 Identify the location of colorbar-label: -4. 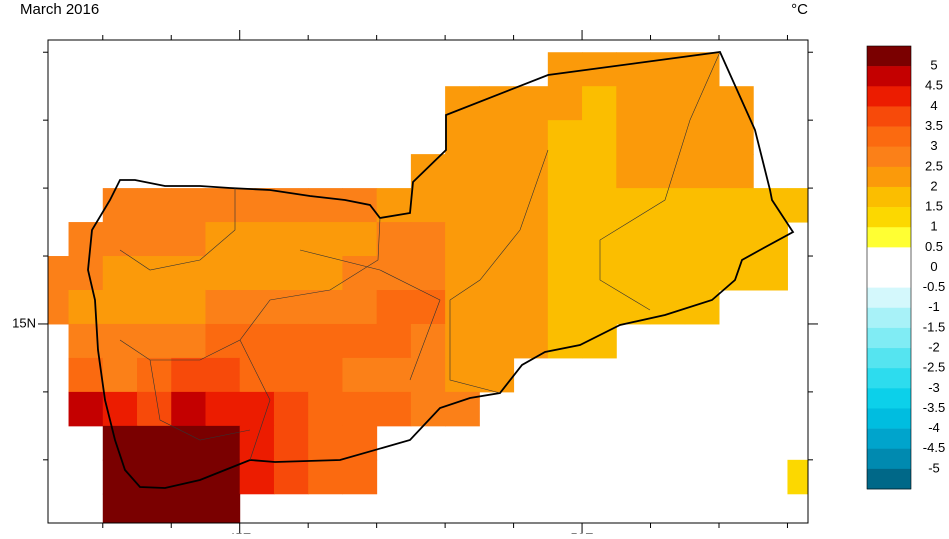
(934, 427).